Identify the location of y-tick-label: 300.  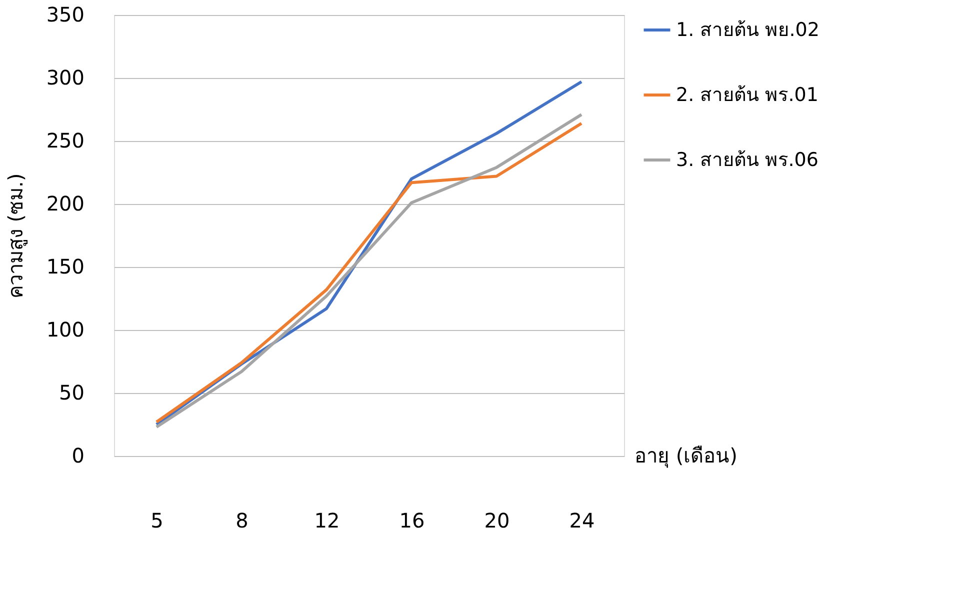
(65, 78).